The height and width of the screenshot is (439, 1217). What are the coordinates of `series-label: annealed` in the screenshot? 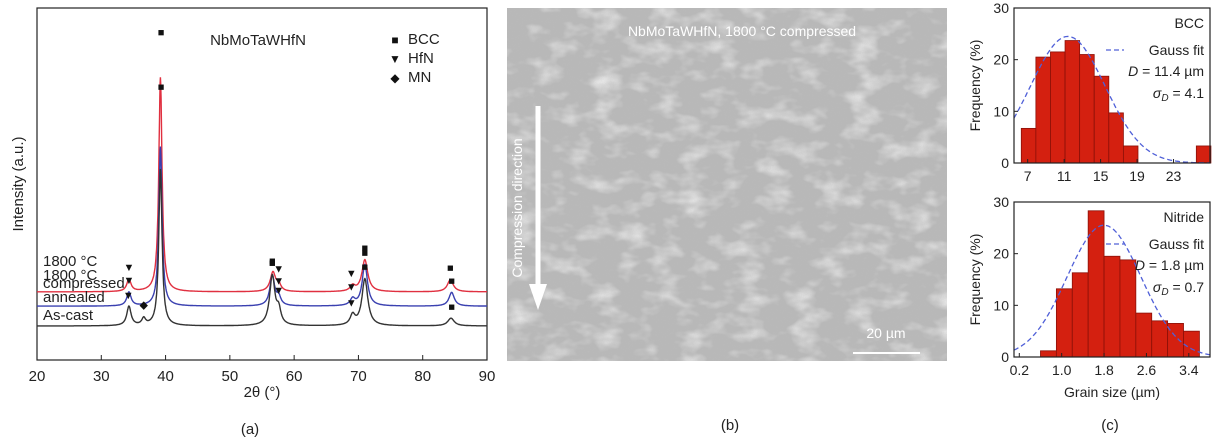 It's located at (74, 297).